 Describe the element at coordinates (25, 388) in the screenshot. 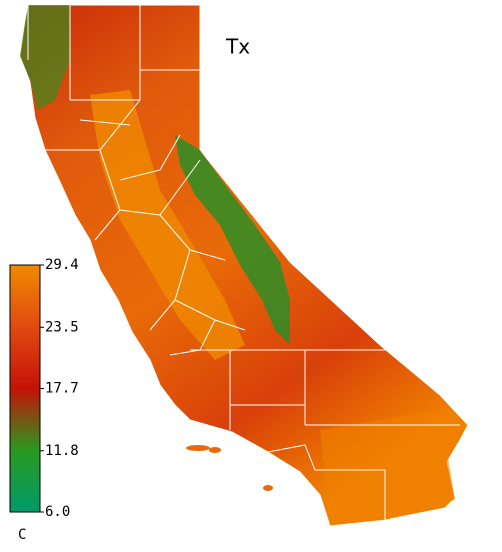

I see `colorbar-ramp` at that location.